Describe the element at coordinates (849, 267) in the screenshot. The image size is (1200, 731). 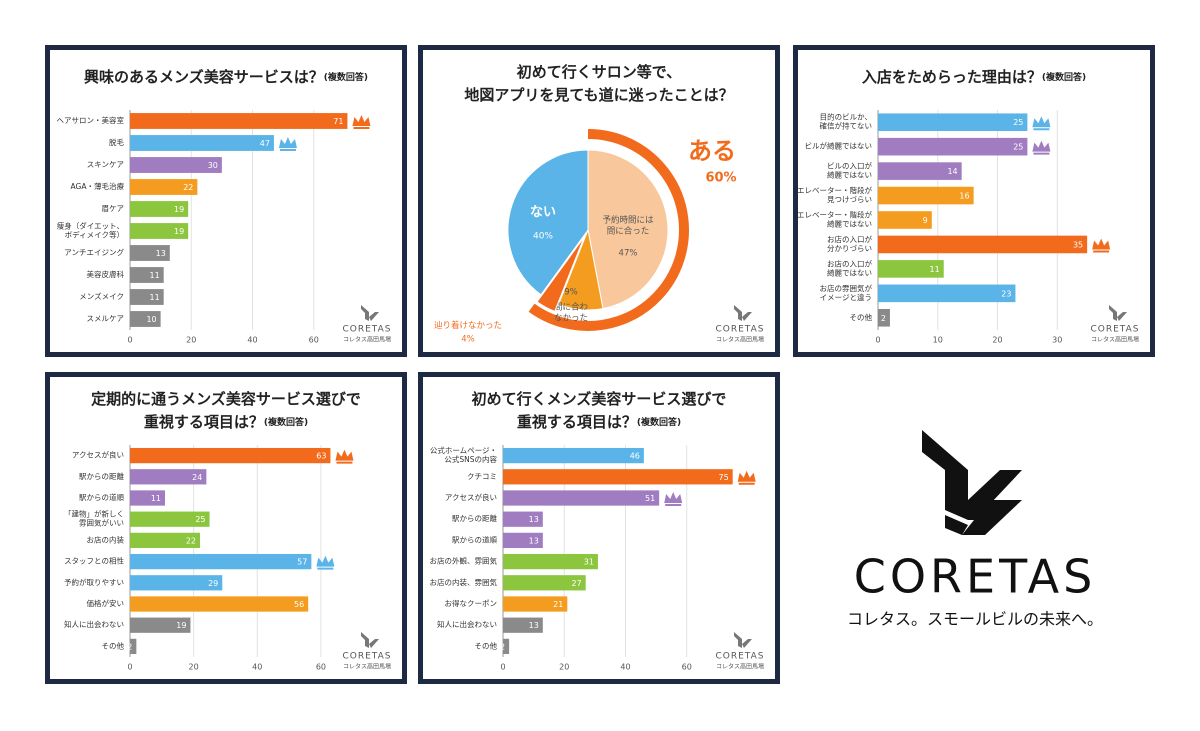
I see `category-label: お店の入口が綺麗ではない` at that location.